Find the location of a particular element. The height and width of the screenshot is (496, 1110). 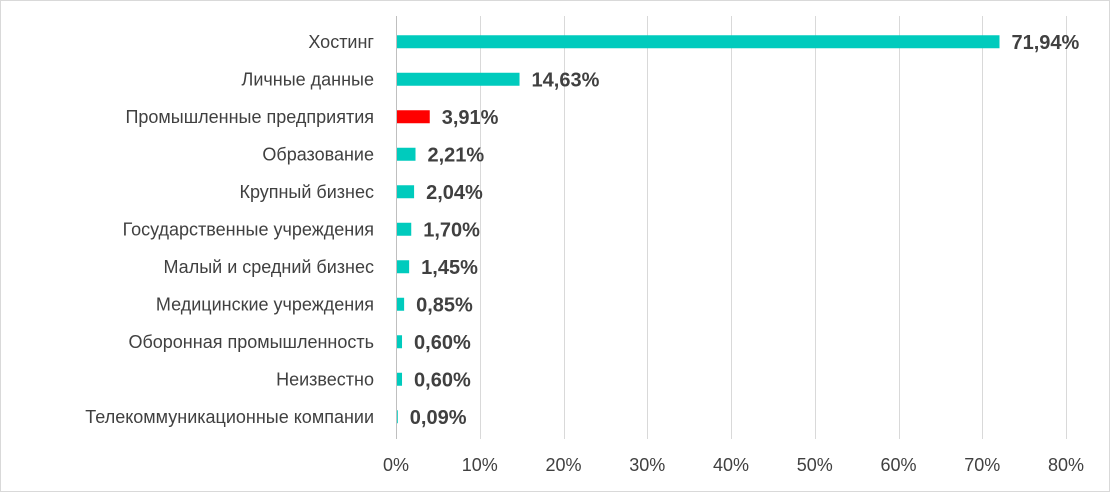

x-tick-label: 0% is located at coordinates (396, 465).